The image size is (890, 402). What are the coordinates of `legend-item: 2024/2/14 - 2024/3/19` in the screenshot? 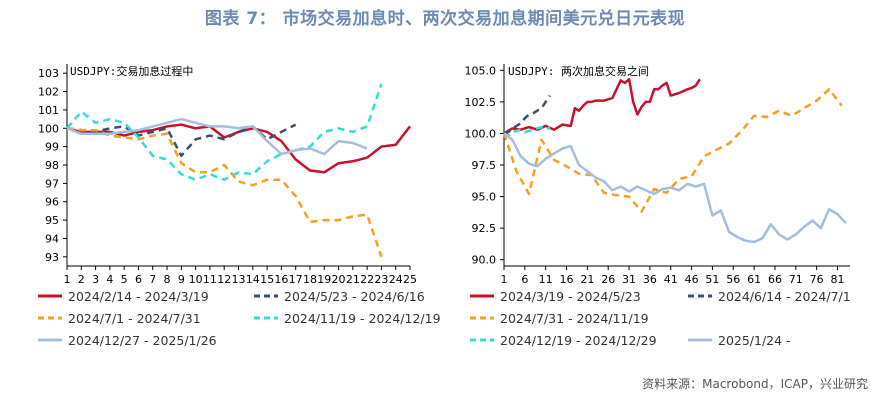 It's located at (123, 296).